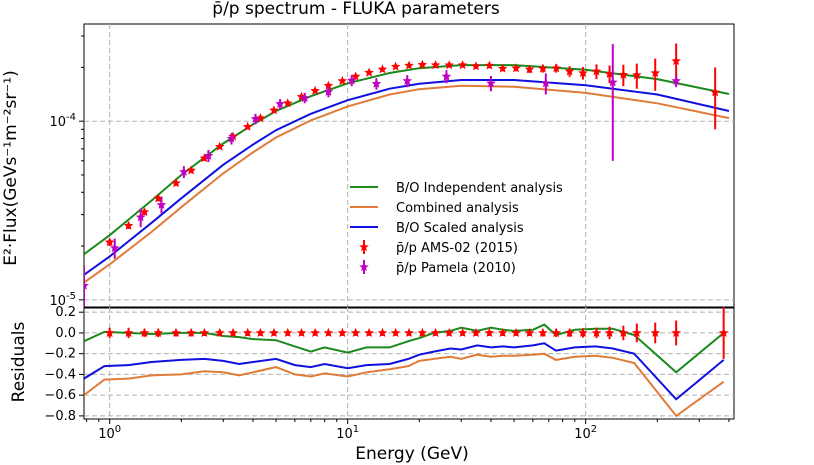 The height and width of the screenshot is (465, 814). Describe the element at coordinates (585, 433) in the screenshot. I see `x-tick-label: 10²` at that location.